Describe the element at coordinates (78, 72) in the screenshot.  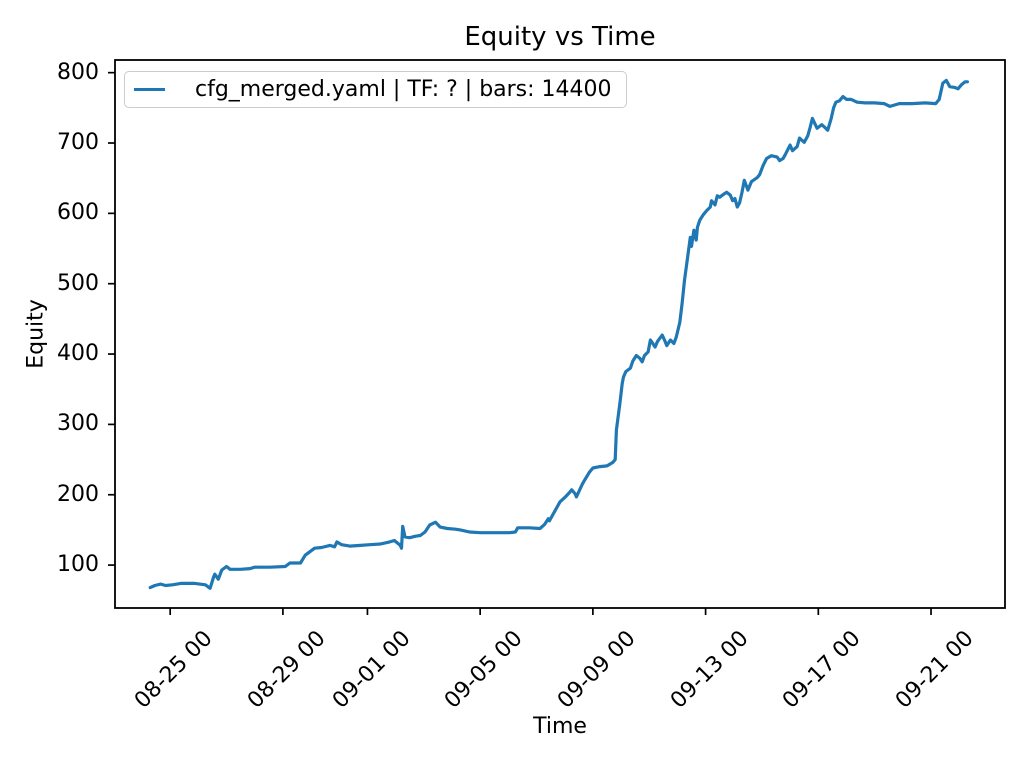
I see `y-tick-label: 800` at that location.